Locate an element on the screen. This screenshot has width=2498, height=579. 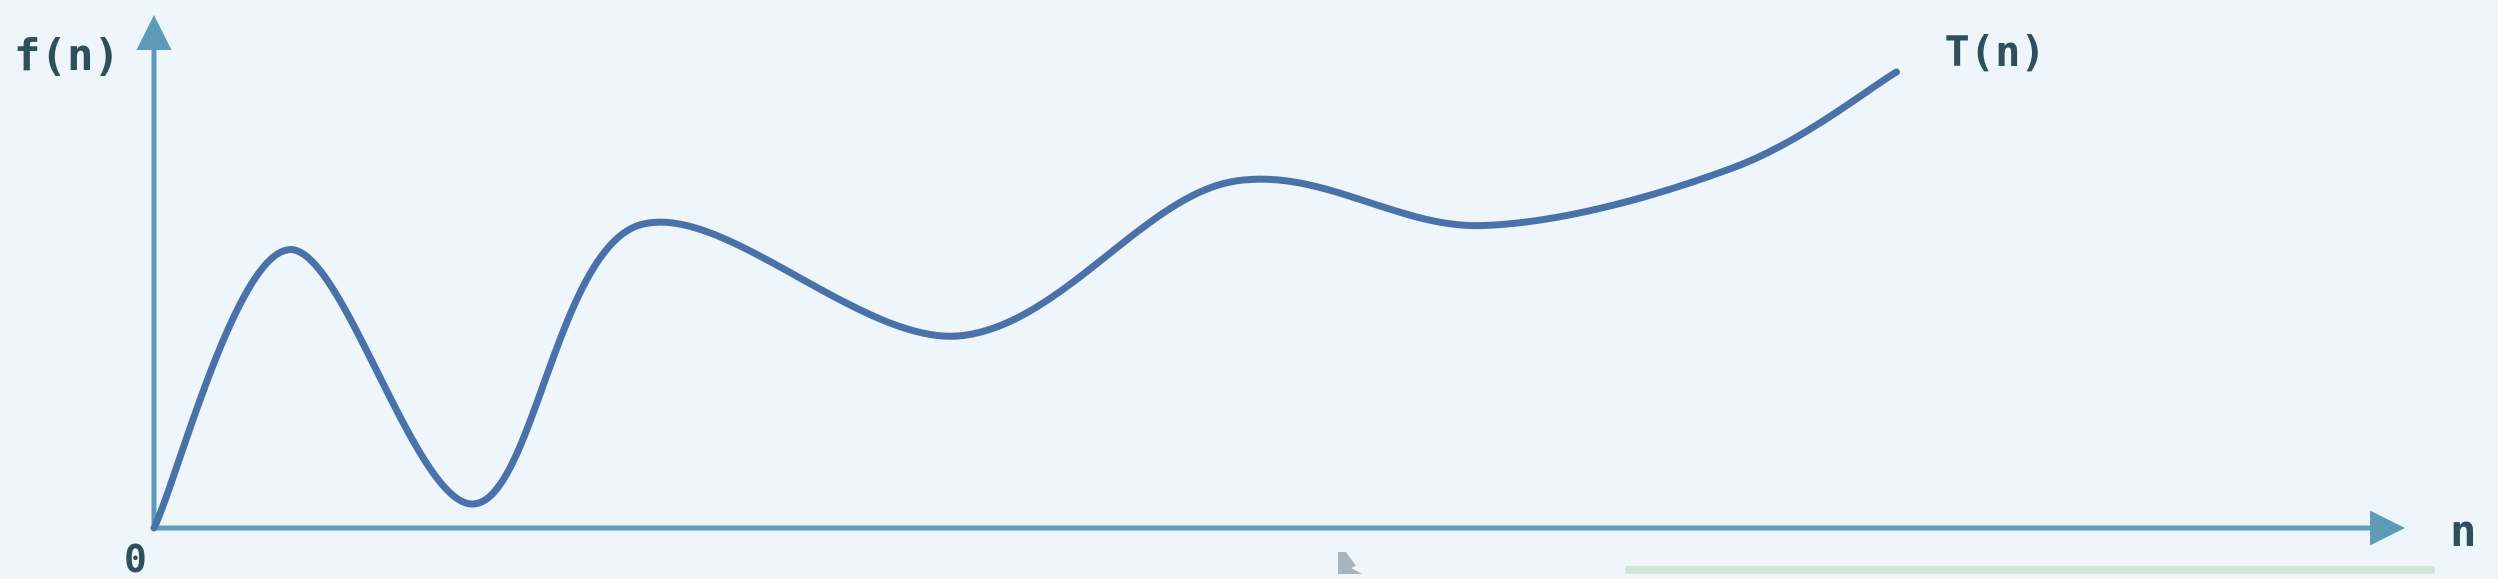
origin-label: 0 is located at coordinates (135, 555).